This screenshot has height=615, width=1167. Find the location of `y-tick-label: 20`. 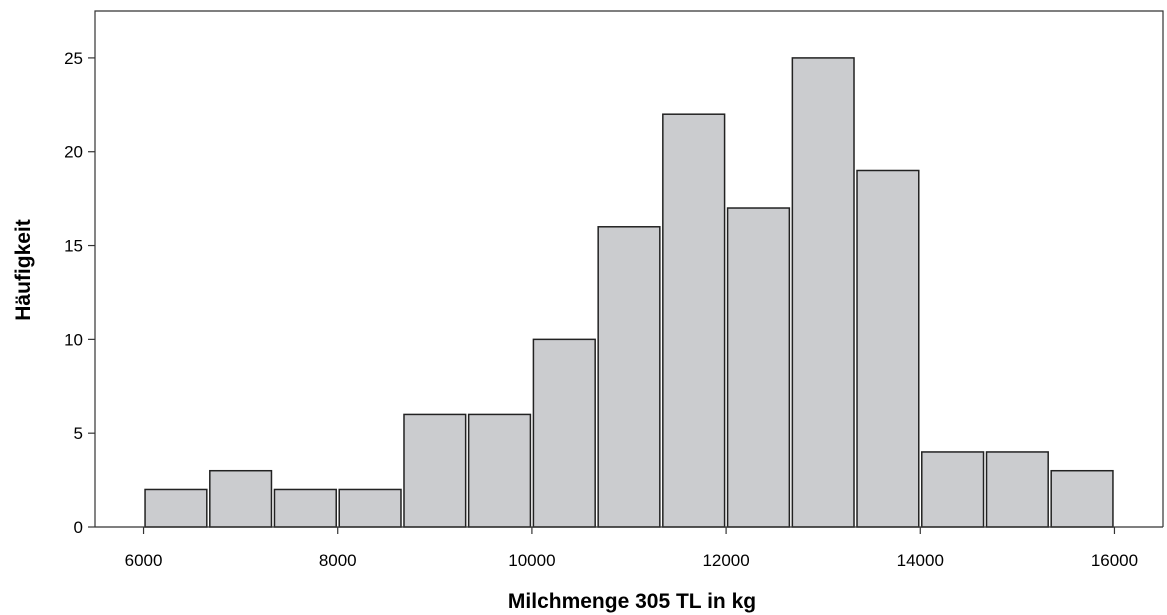

y-tick-label: 20 is located at coordinates (73, 152).